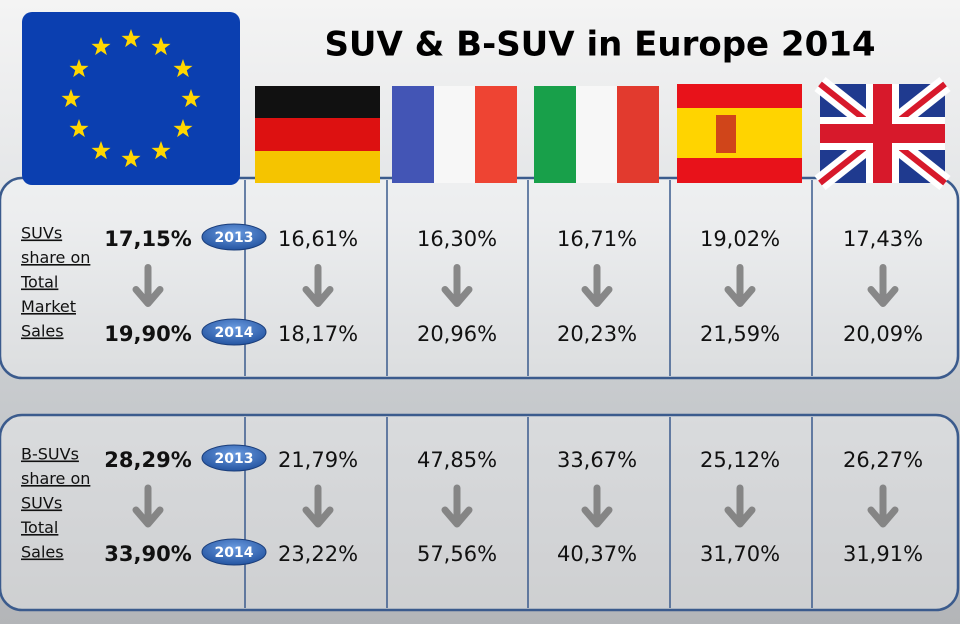  Describe the element at coordinates (740, 334) in the screenshot. I see `share-value: 21,59%` at that location.